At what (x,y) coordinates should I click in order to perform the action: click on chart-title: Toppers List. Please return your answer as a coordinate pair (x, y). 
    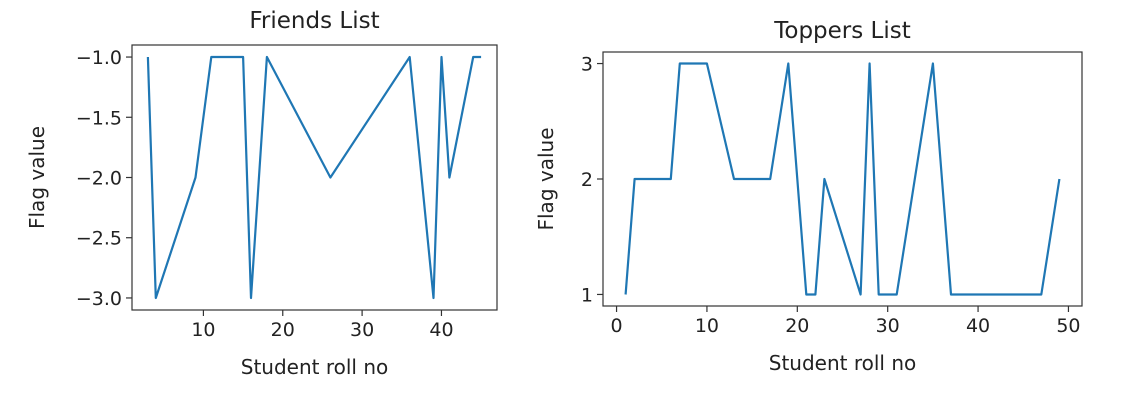
    Looking at the image, I should click on (842, 31).